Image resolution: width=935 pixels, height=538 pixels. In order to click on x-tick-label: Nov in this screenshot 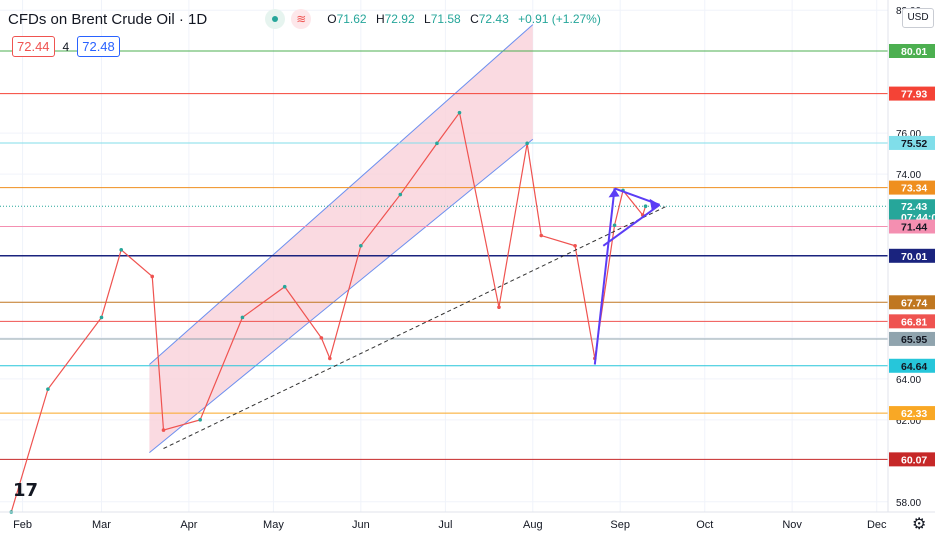, I will do `click(792, 525)`.